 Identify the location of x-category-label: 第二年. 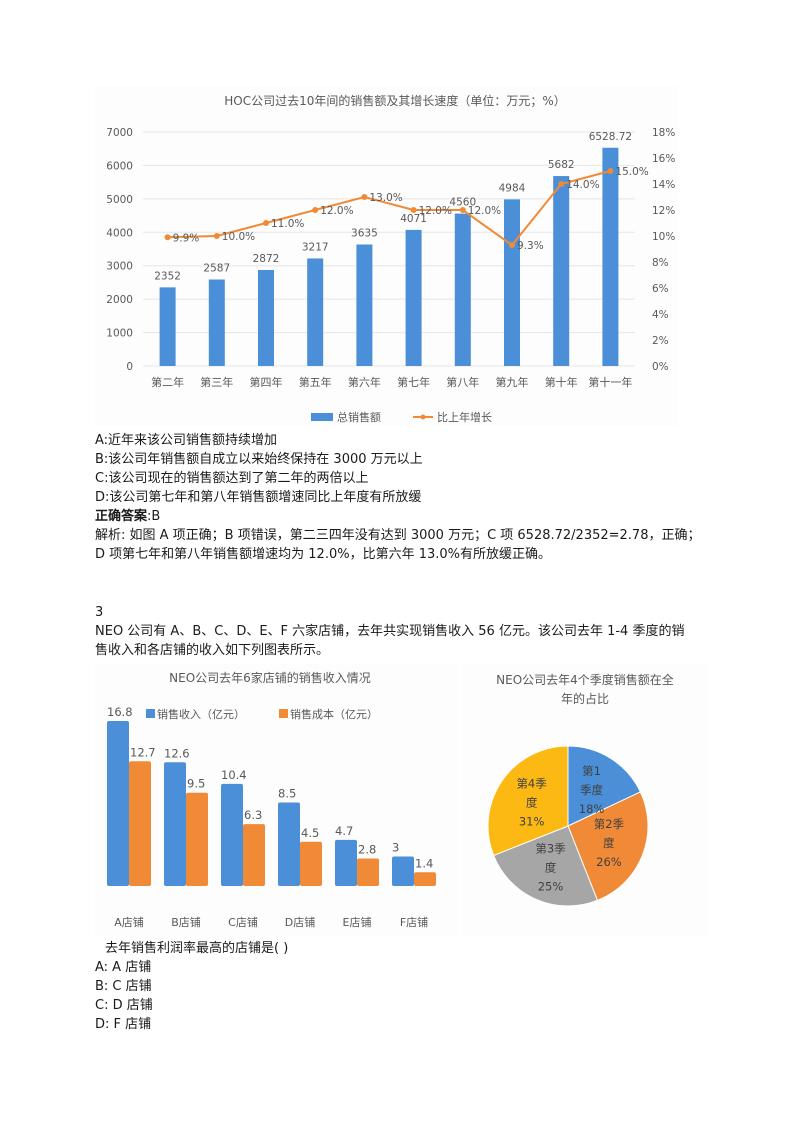
(167, 382).